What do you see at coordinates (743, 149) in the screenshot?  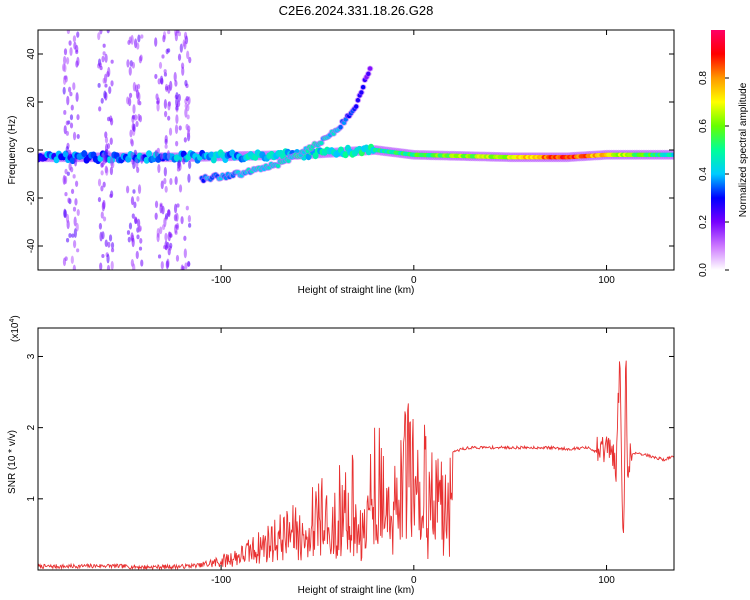 I see `colorbar-label: Normalized spectral amplitude` at bounding box center [743, 149].